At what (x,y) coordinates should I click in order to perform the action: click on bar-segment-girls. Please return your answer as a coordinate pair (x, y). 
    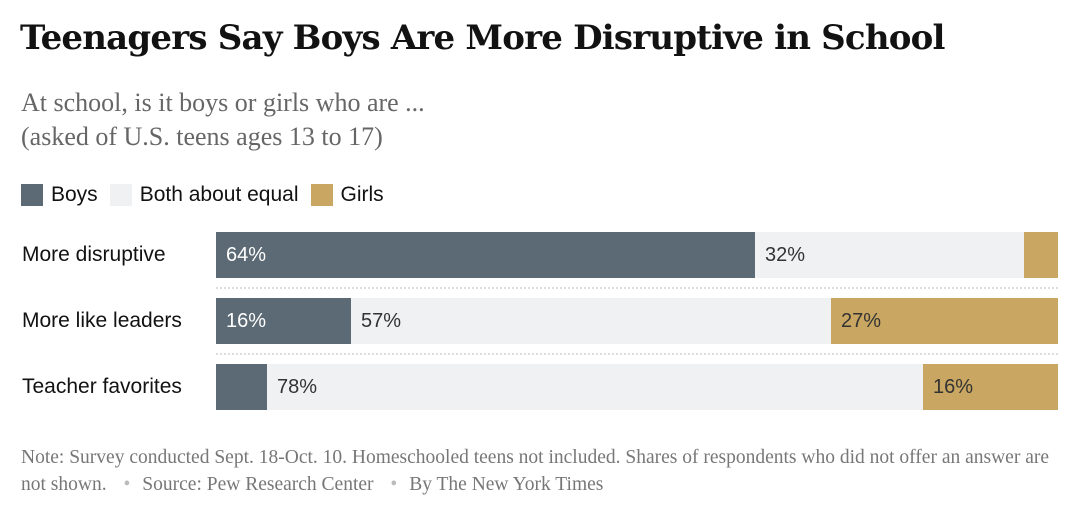
    Looking at the image, I should click on (1041, 255).